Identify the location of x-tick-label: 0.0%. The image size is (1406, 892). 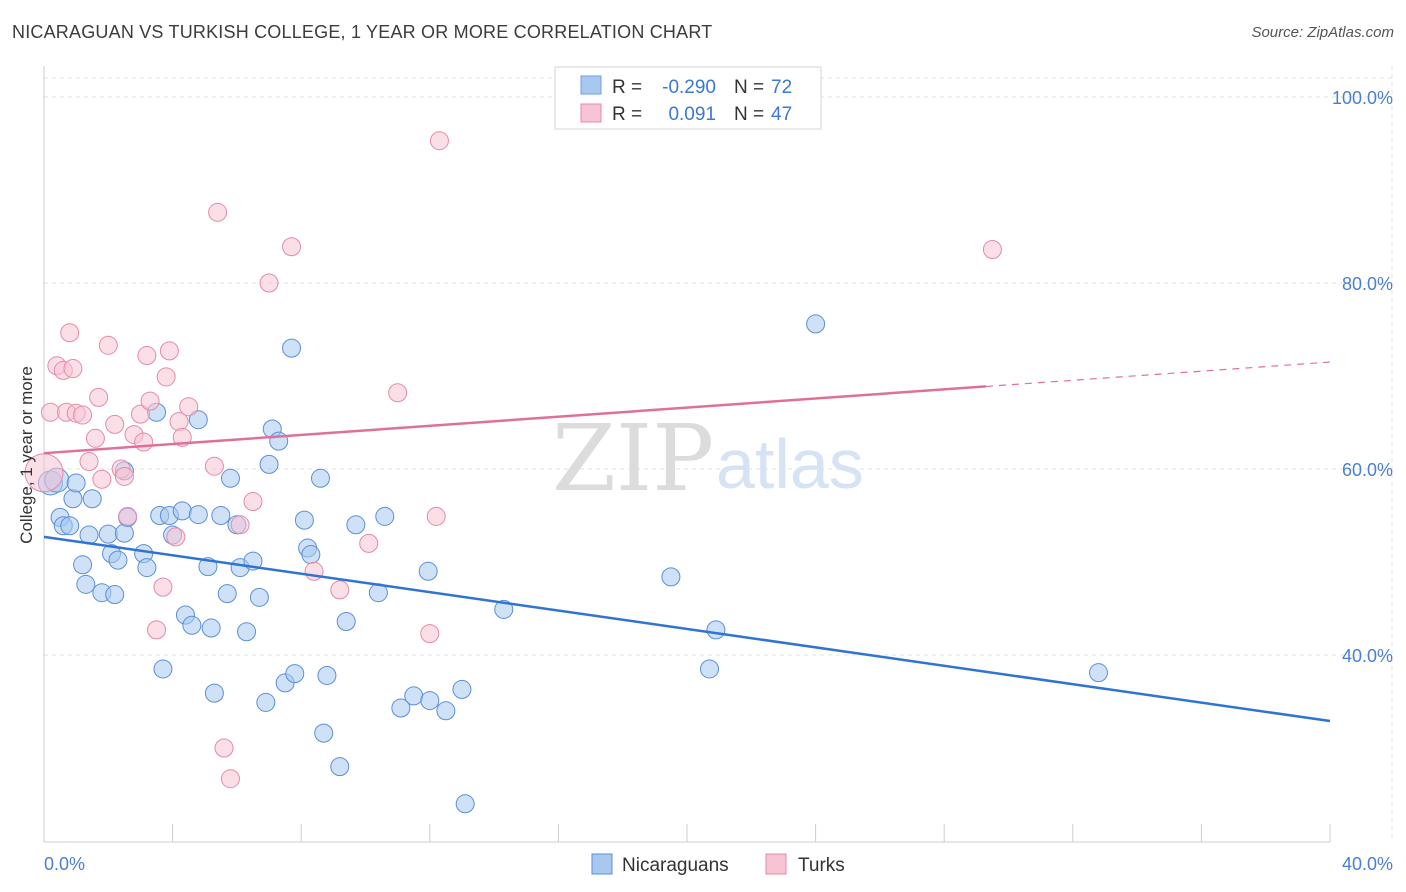
(64, 864).